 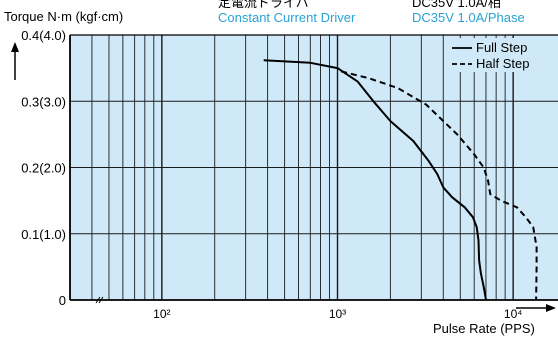 What do you see at coordinates (501, 47) in the screenshot?
I see `legend-full-step-label: Full Step` at bounding box center [501, 47].